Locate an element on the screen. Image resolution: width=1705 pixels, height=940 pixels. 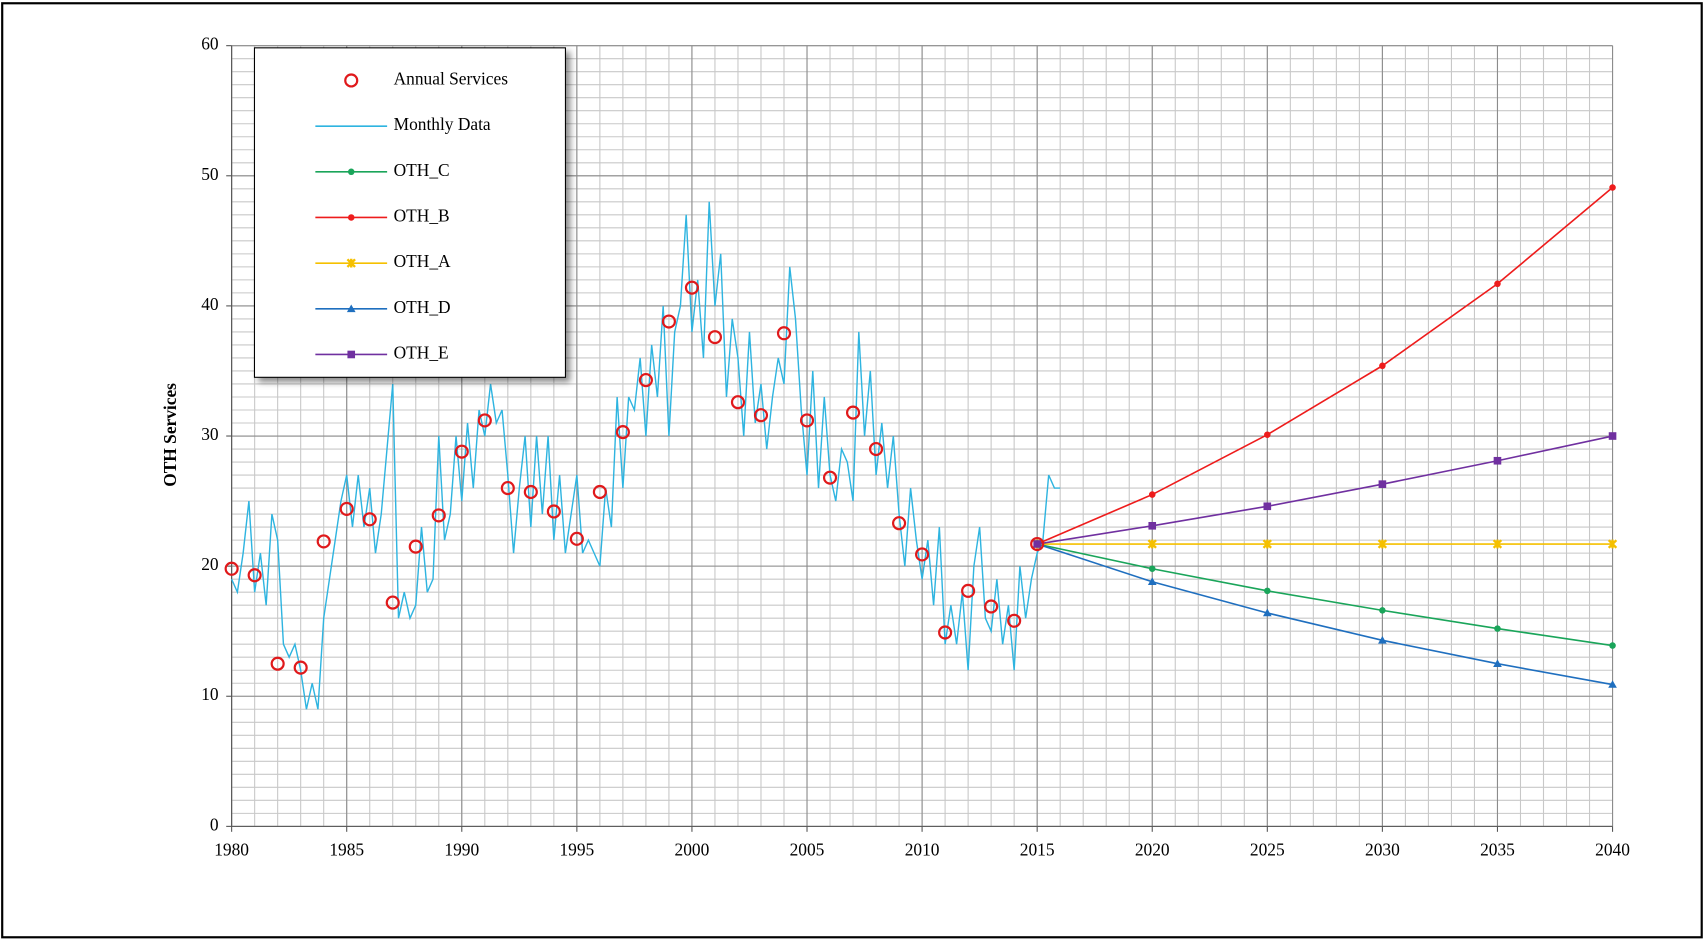
x-tick-label: 2005 is located at coordinates (807, 849).